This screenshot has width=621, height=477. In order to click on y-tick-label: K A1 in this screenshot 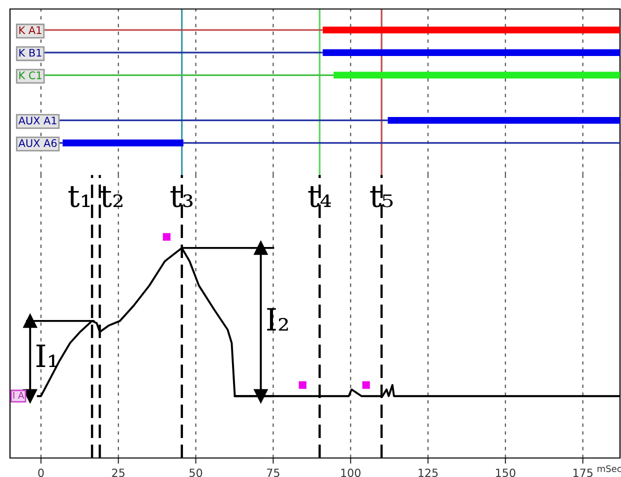, I will do `click(30, 30)`.